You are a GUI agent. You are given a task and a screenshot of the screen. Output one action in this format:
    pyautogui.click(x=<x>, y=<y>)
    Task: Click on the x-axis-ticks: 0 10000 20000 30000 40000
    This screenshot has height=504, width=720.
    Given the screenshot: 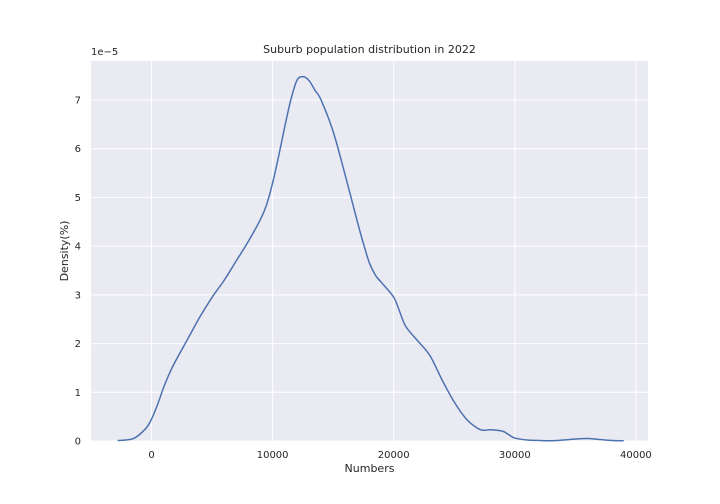 What is the action you would take?
    pyautogui.click(x=399, y=455)
    